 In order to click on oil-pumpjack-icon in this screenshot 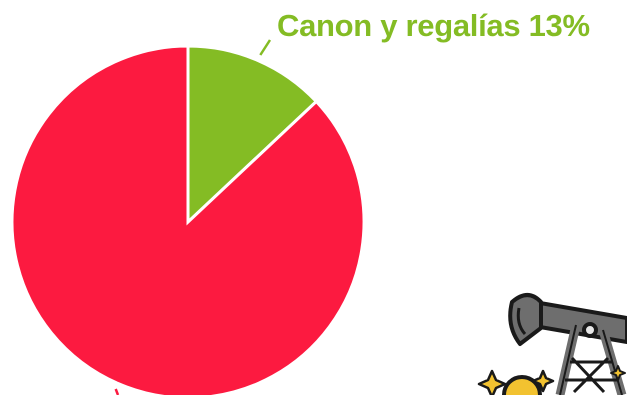, I will do `click(552, 344)`.